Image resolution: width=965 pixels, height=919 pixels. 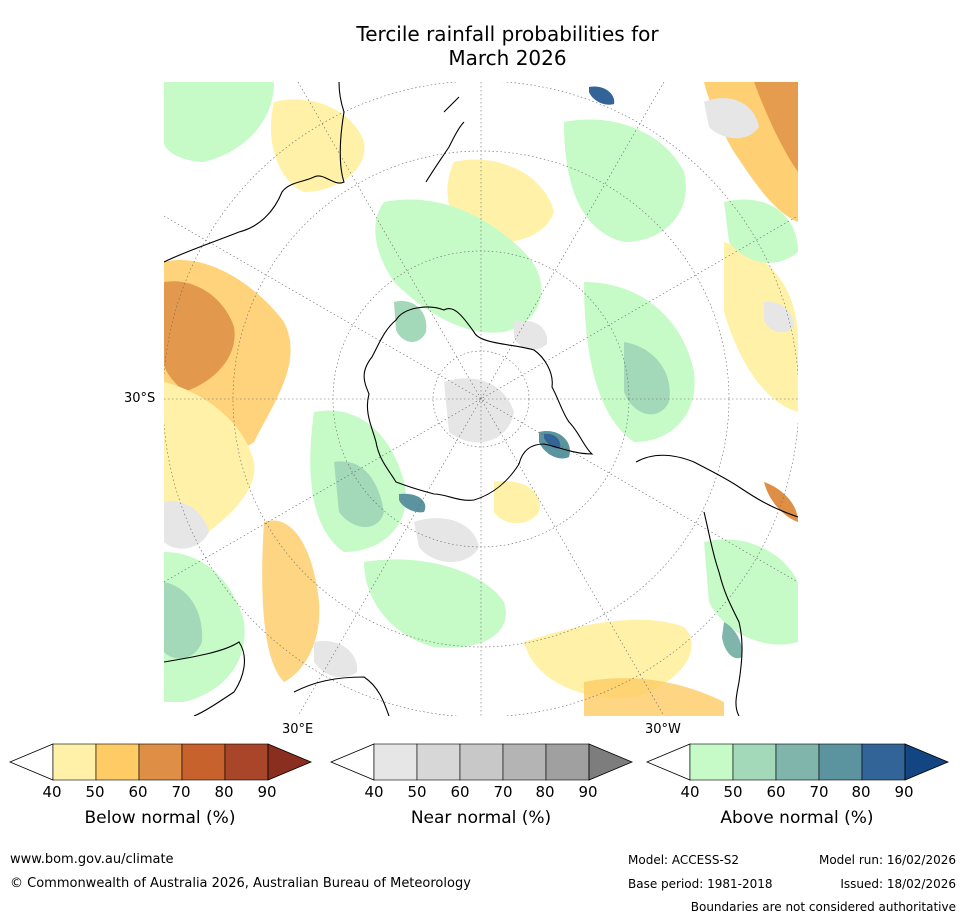 What do you see at coordinates (445, 139) in the screenshot?
I see `new-zealand-outline` at bounding box center [445, 139].